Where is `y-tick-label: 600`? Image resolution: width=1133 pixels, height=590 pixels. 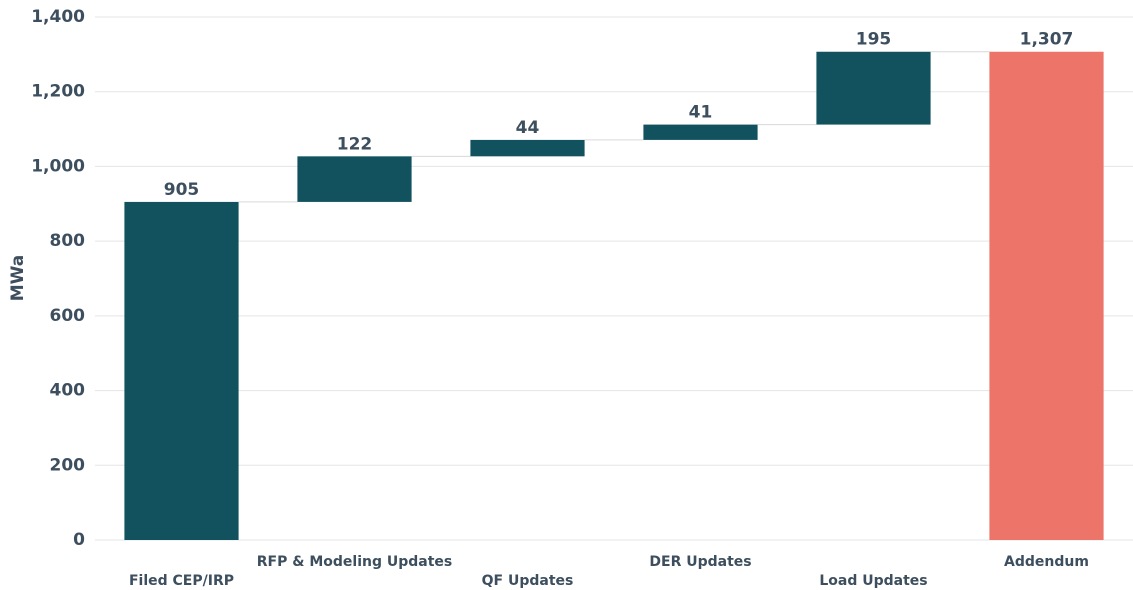
y-tick-label: 600 is located at coordinates (68, 316).